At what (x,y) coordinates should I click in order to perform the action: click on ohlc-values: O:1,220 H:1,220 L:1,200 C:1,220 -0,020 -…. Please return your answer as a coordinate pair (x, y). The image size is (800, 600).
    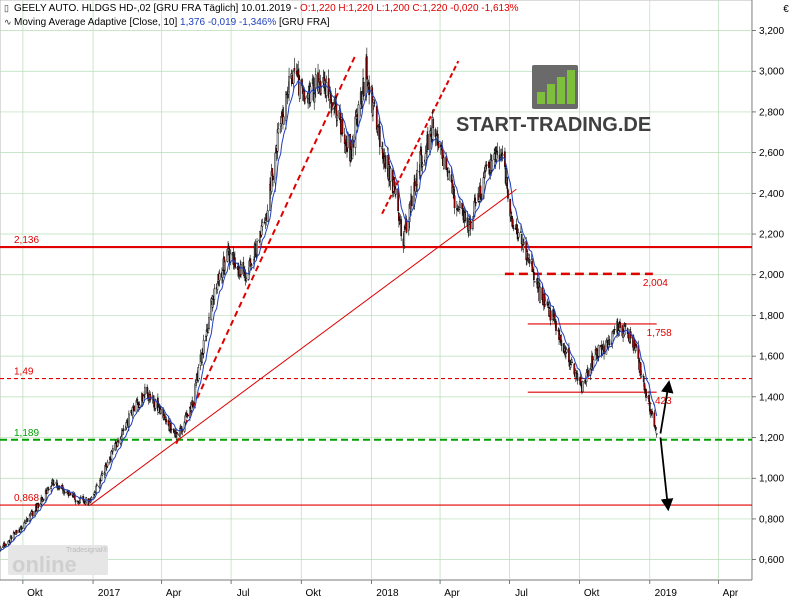
    Looking at the image, I should click on (409, 8).